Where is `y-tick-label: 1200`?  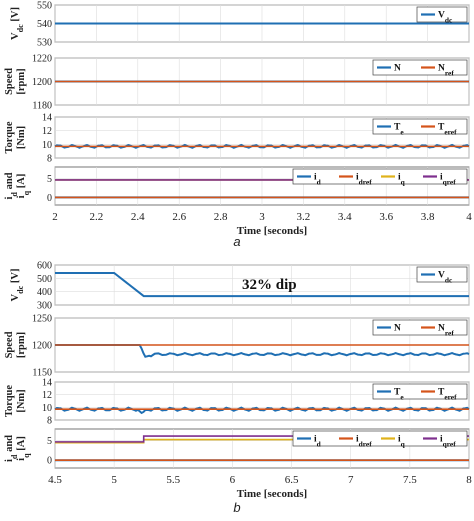
y-tick-label: 1200 is located at coordinates (42, 346).